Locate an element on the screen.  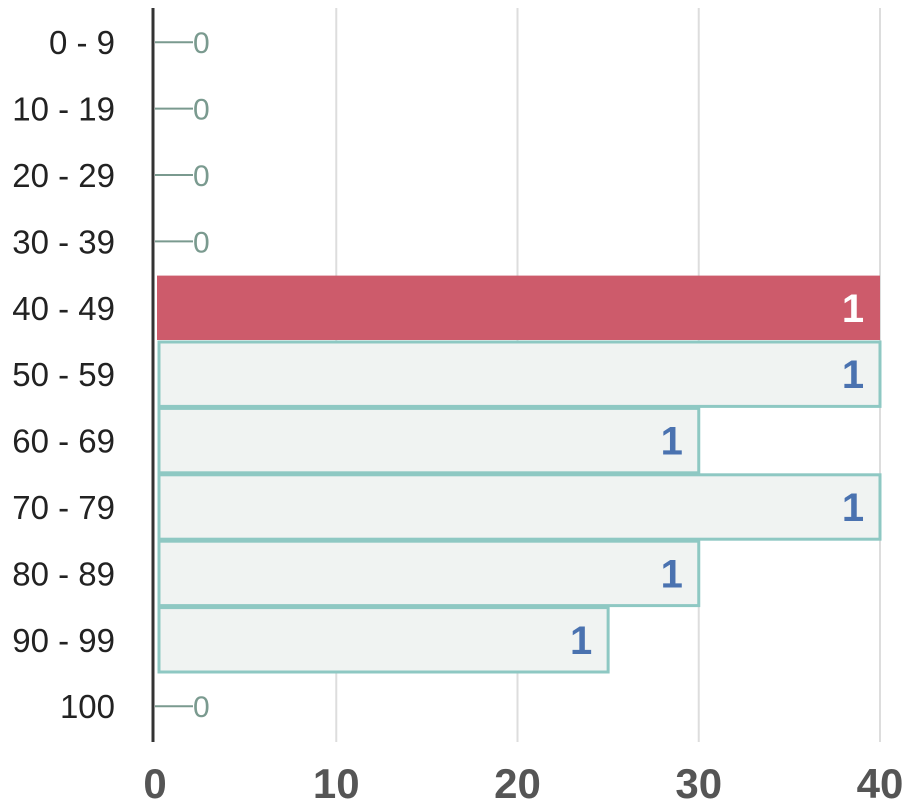
y-tick-label-10-19: 10 - 19 is located at coordinates (63, 109).